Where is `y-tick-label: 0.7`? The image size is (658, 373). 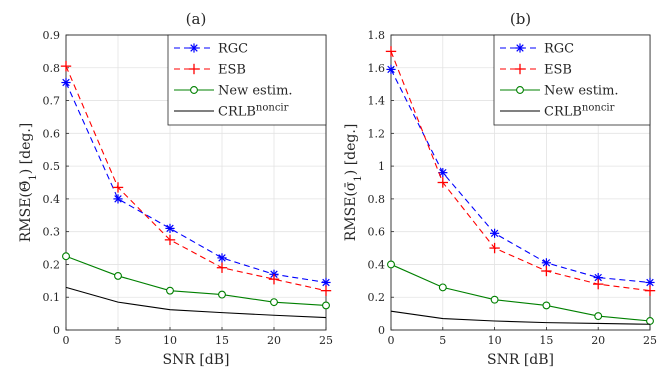
y-tick-label: 0.7 is located at coordinates (52, 101).